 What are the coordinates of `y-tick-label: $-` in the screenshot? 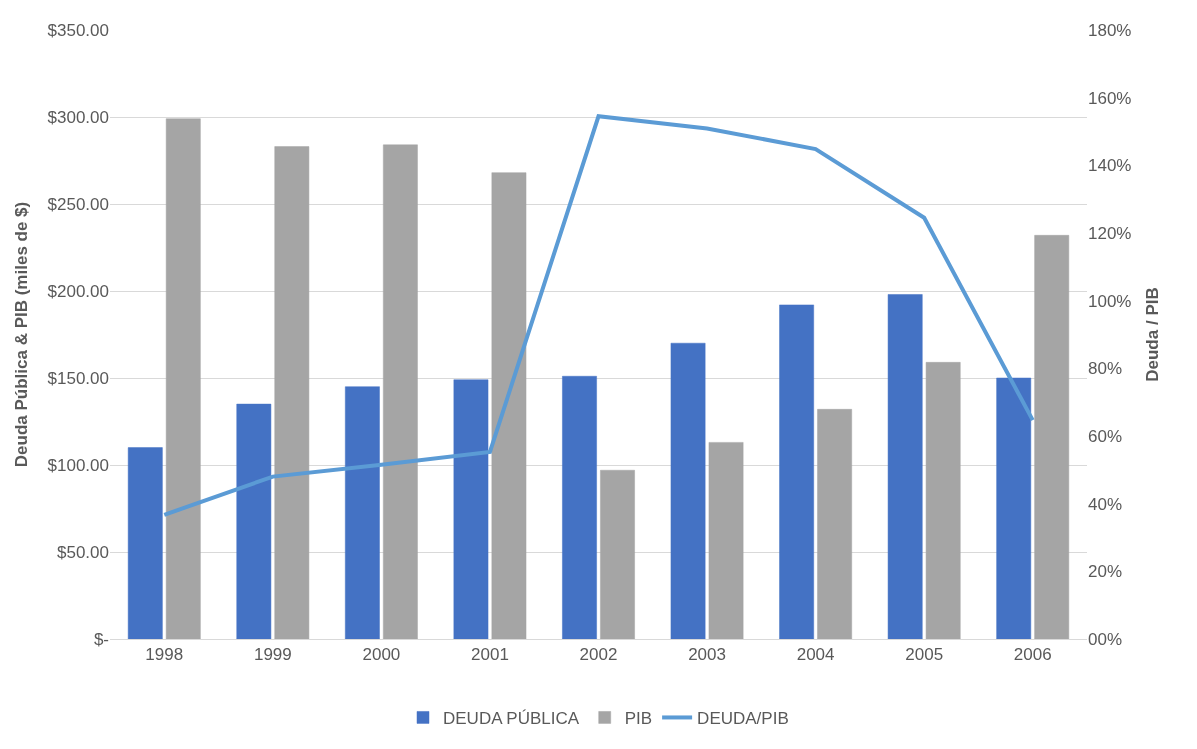 It's located at (101, 639).